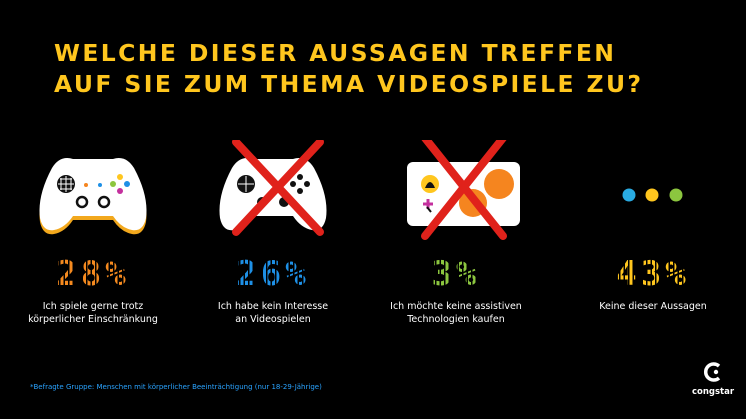  Describe the element at coordinates (349, 84) in the screenshot. I see `title-line-2: AUF SIE ZUM THEMA VIDEOSPIELE ZU?` at that location.